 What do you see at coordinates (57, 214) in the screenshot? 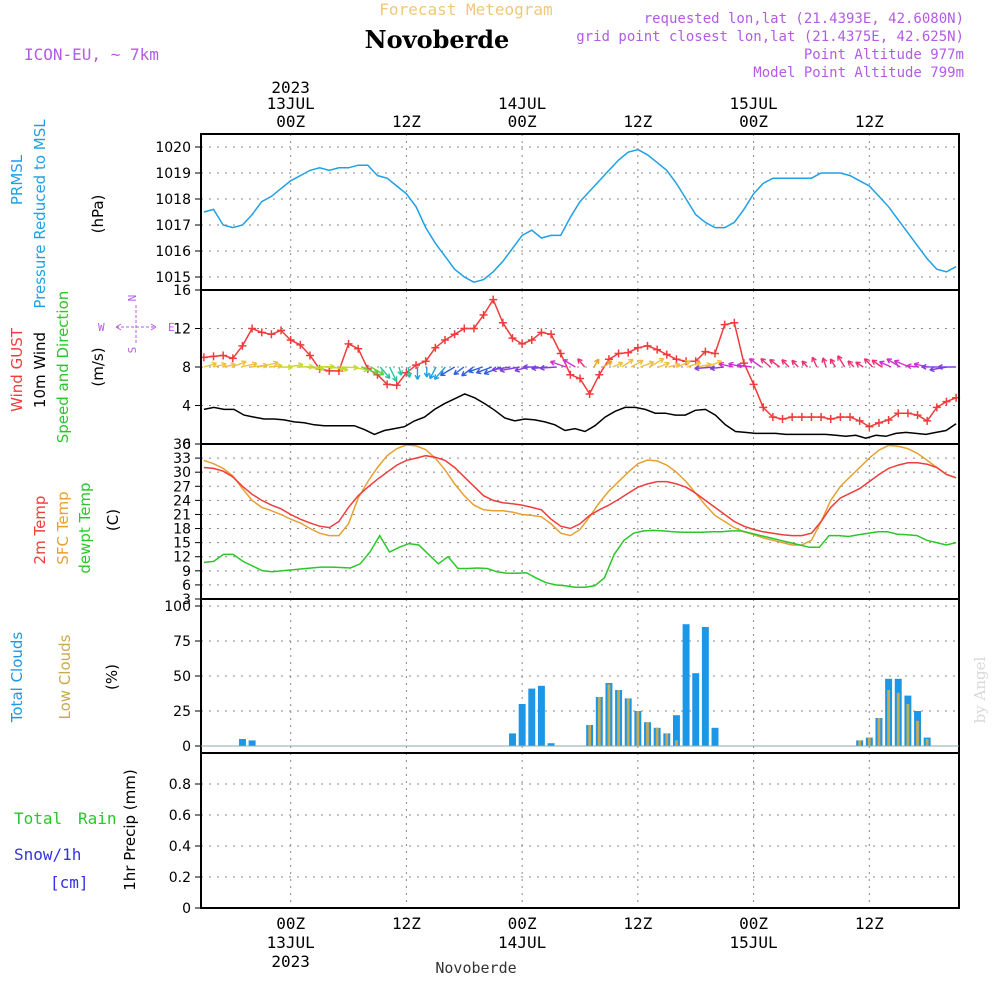
I see `pressure-labels: PRMSL Pressure Reduced to MSL (hPa)` at bounding box center [57, 214].